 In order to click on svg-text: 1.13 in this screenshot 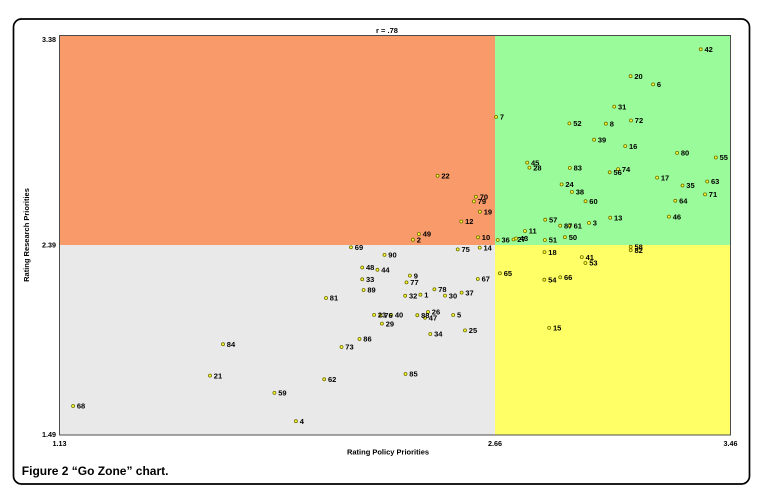, I will do `click(60, 443)`.